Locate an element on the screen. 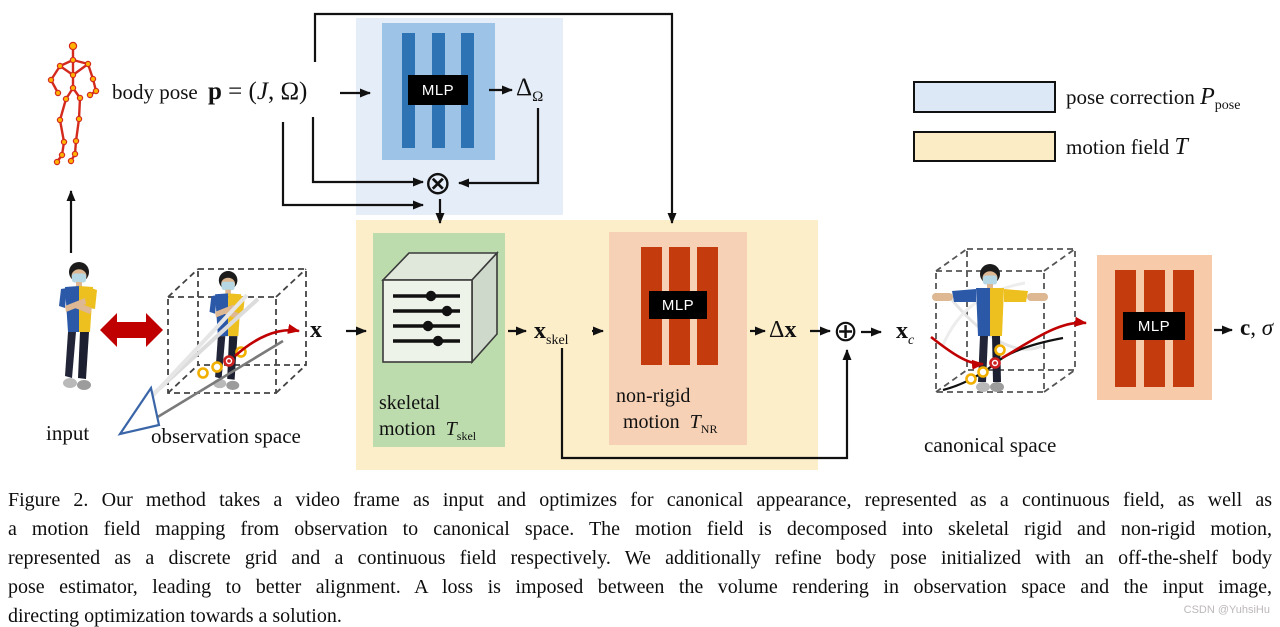 The image size is (1280, 627). csdn-watermark: CSDN @YuhsiHu is located at coordinates (1226, 610).